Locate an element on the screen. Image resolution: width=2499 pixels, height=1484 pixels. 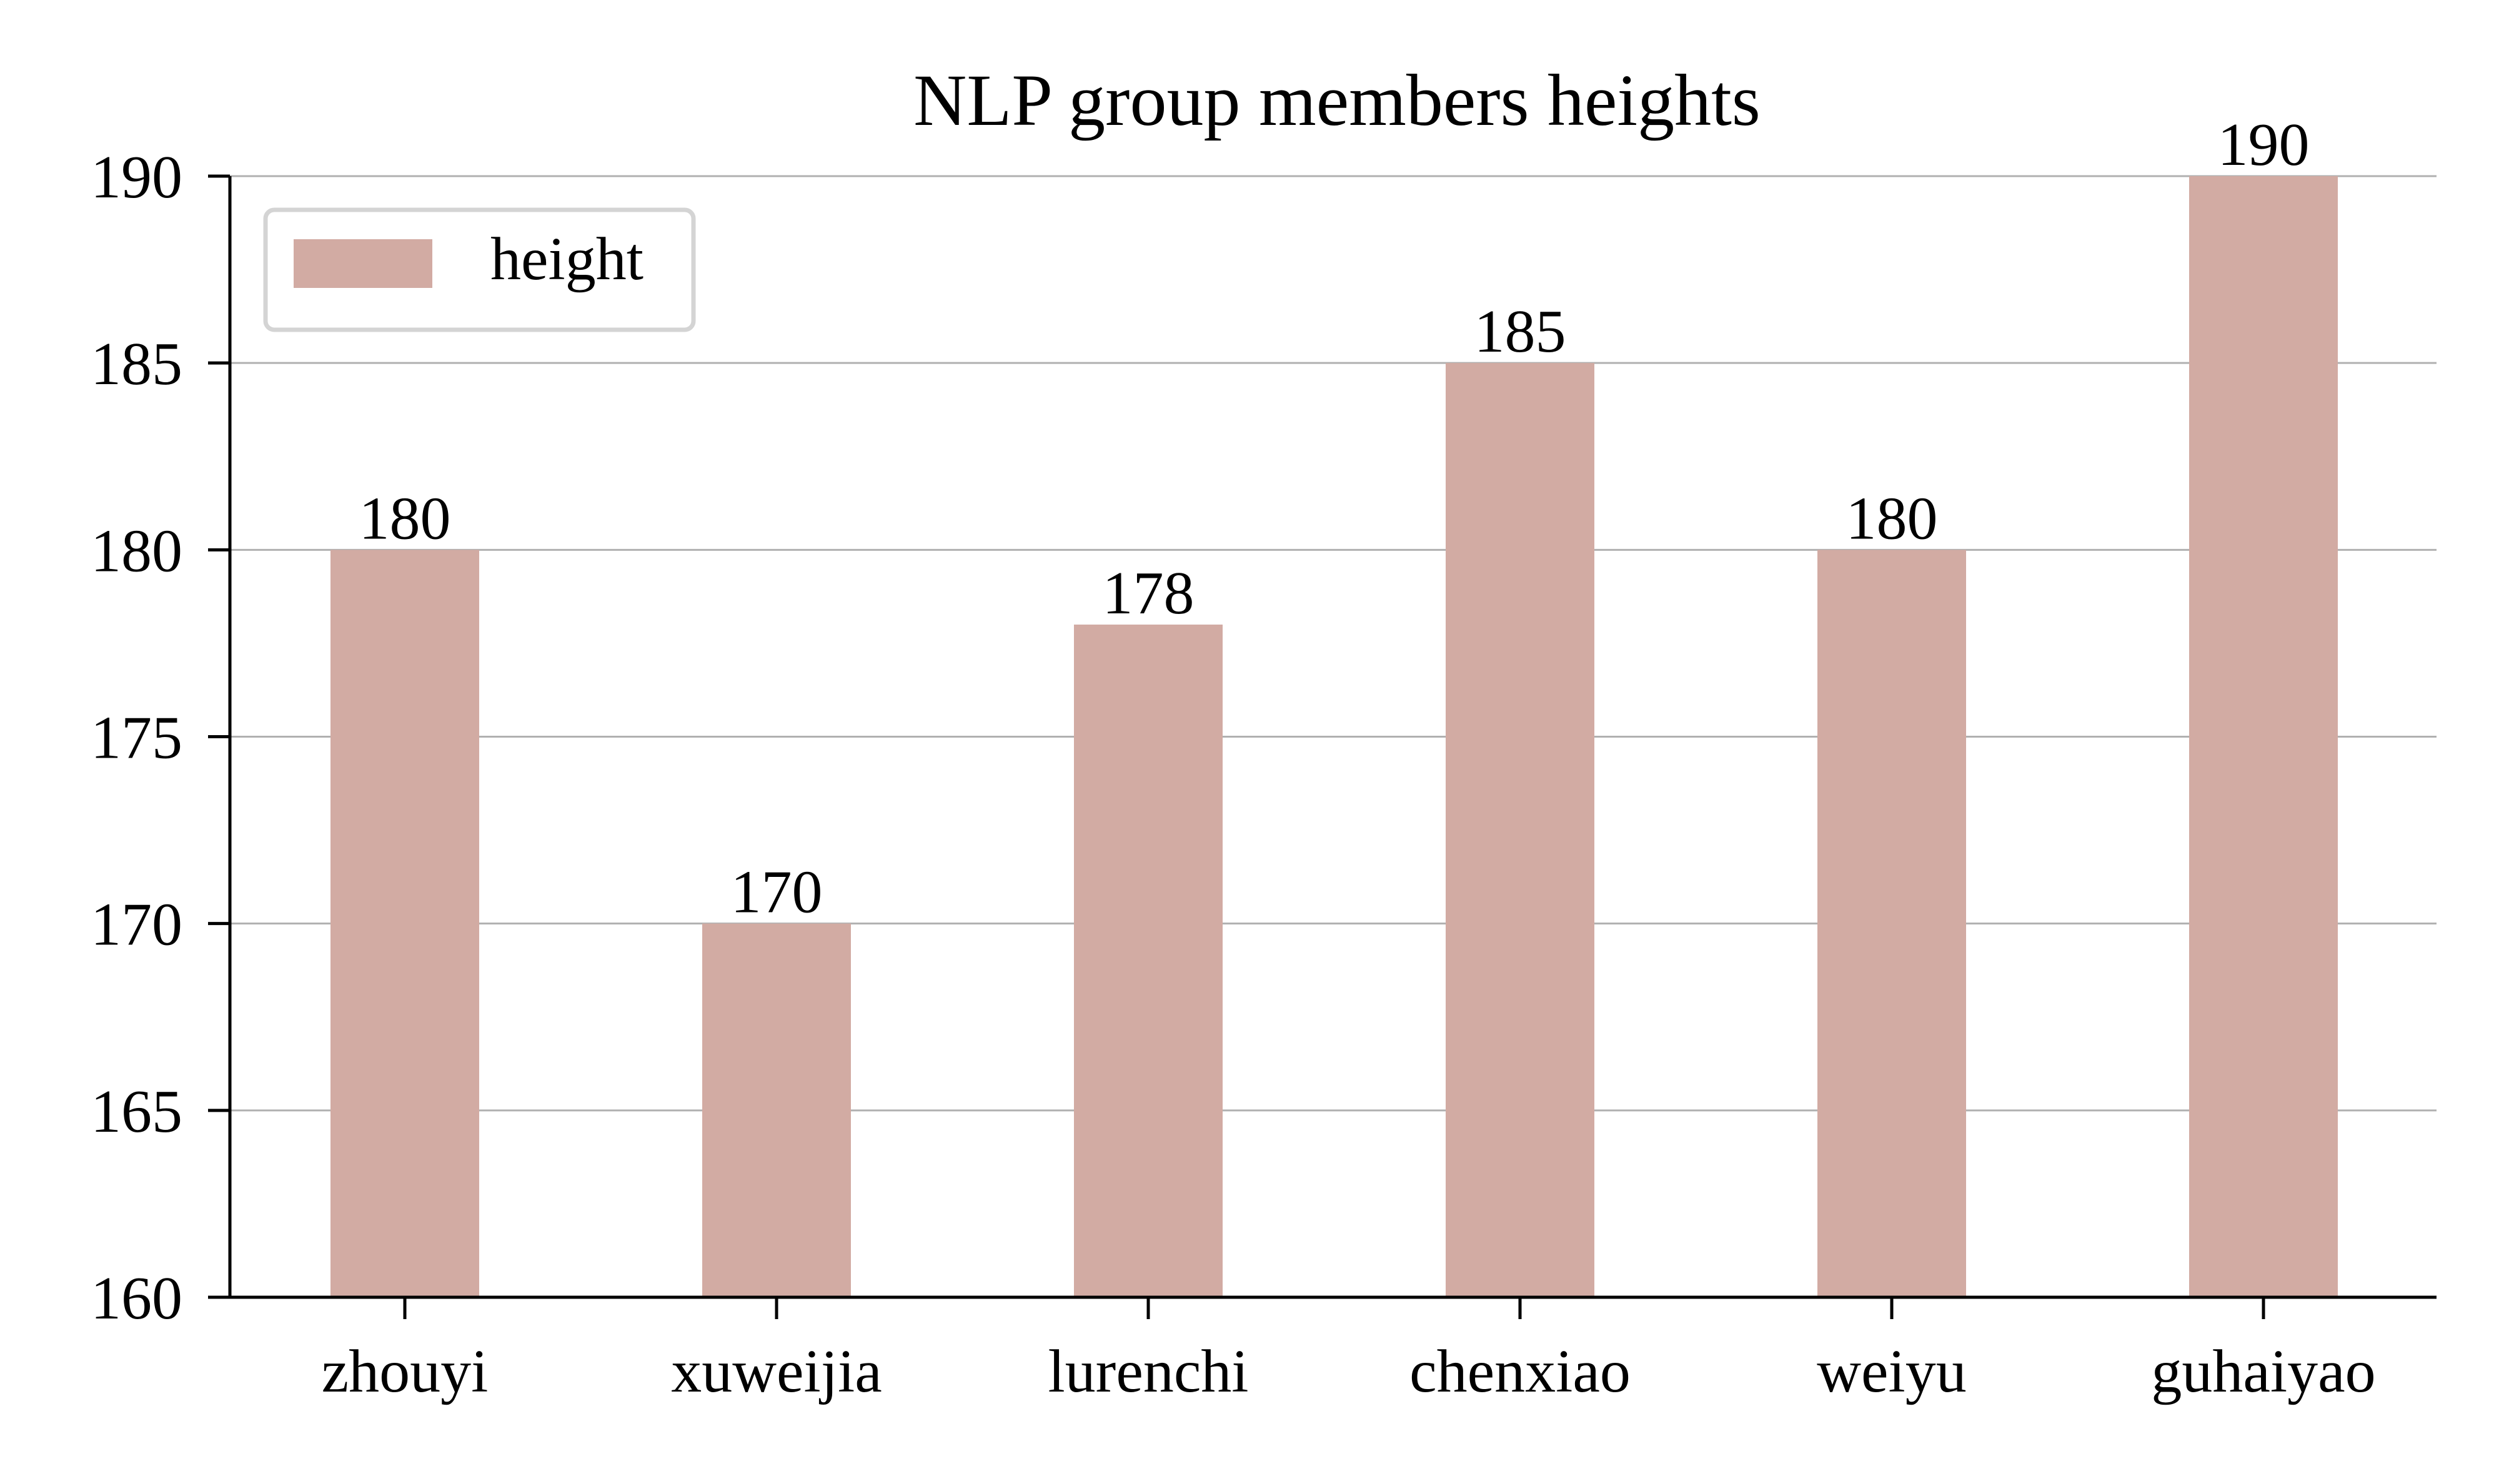
legend-label: height is located at coordinates (566, 259).